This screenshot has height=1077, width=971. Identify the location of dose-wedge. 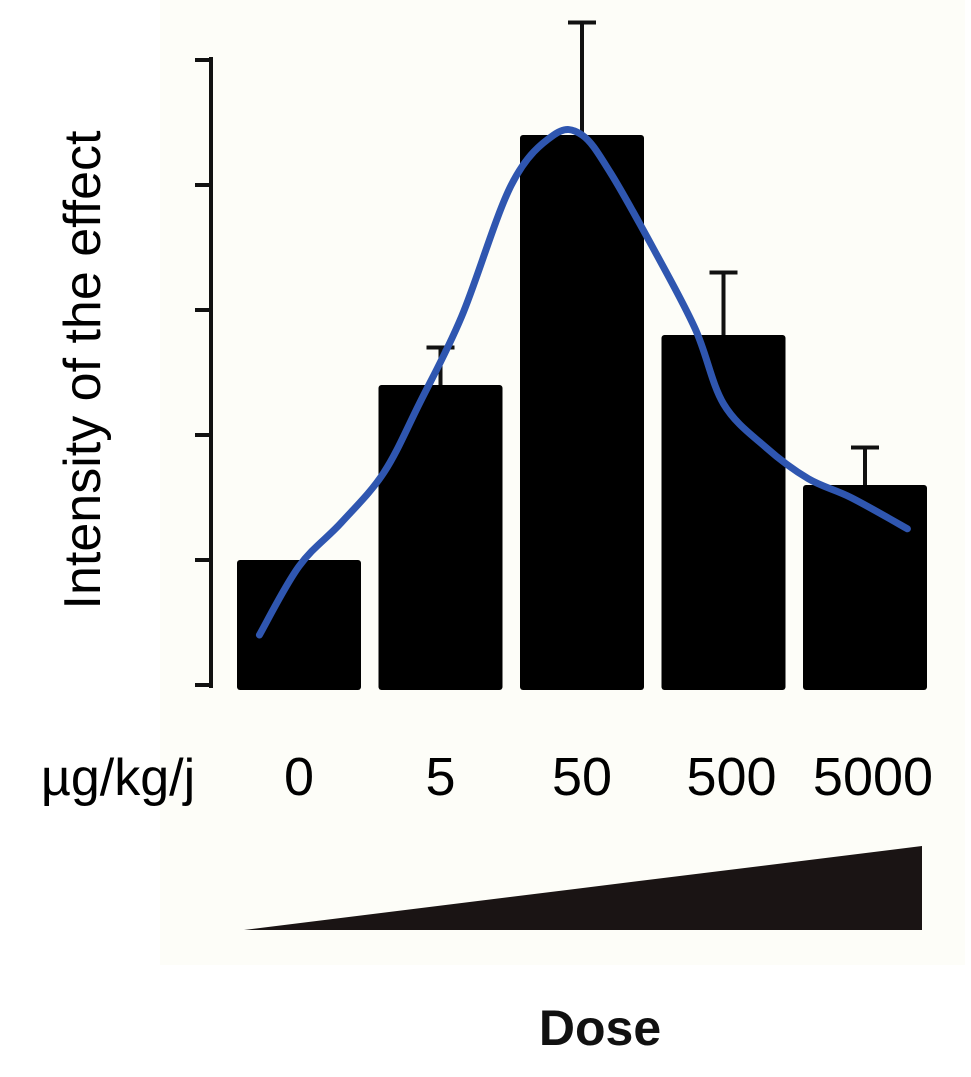
(583, 888).